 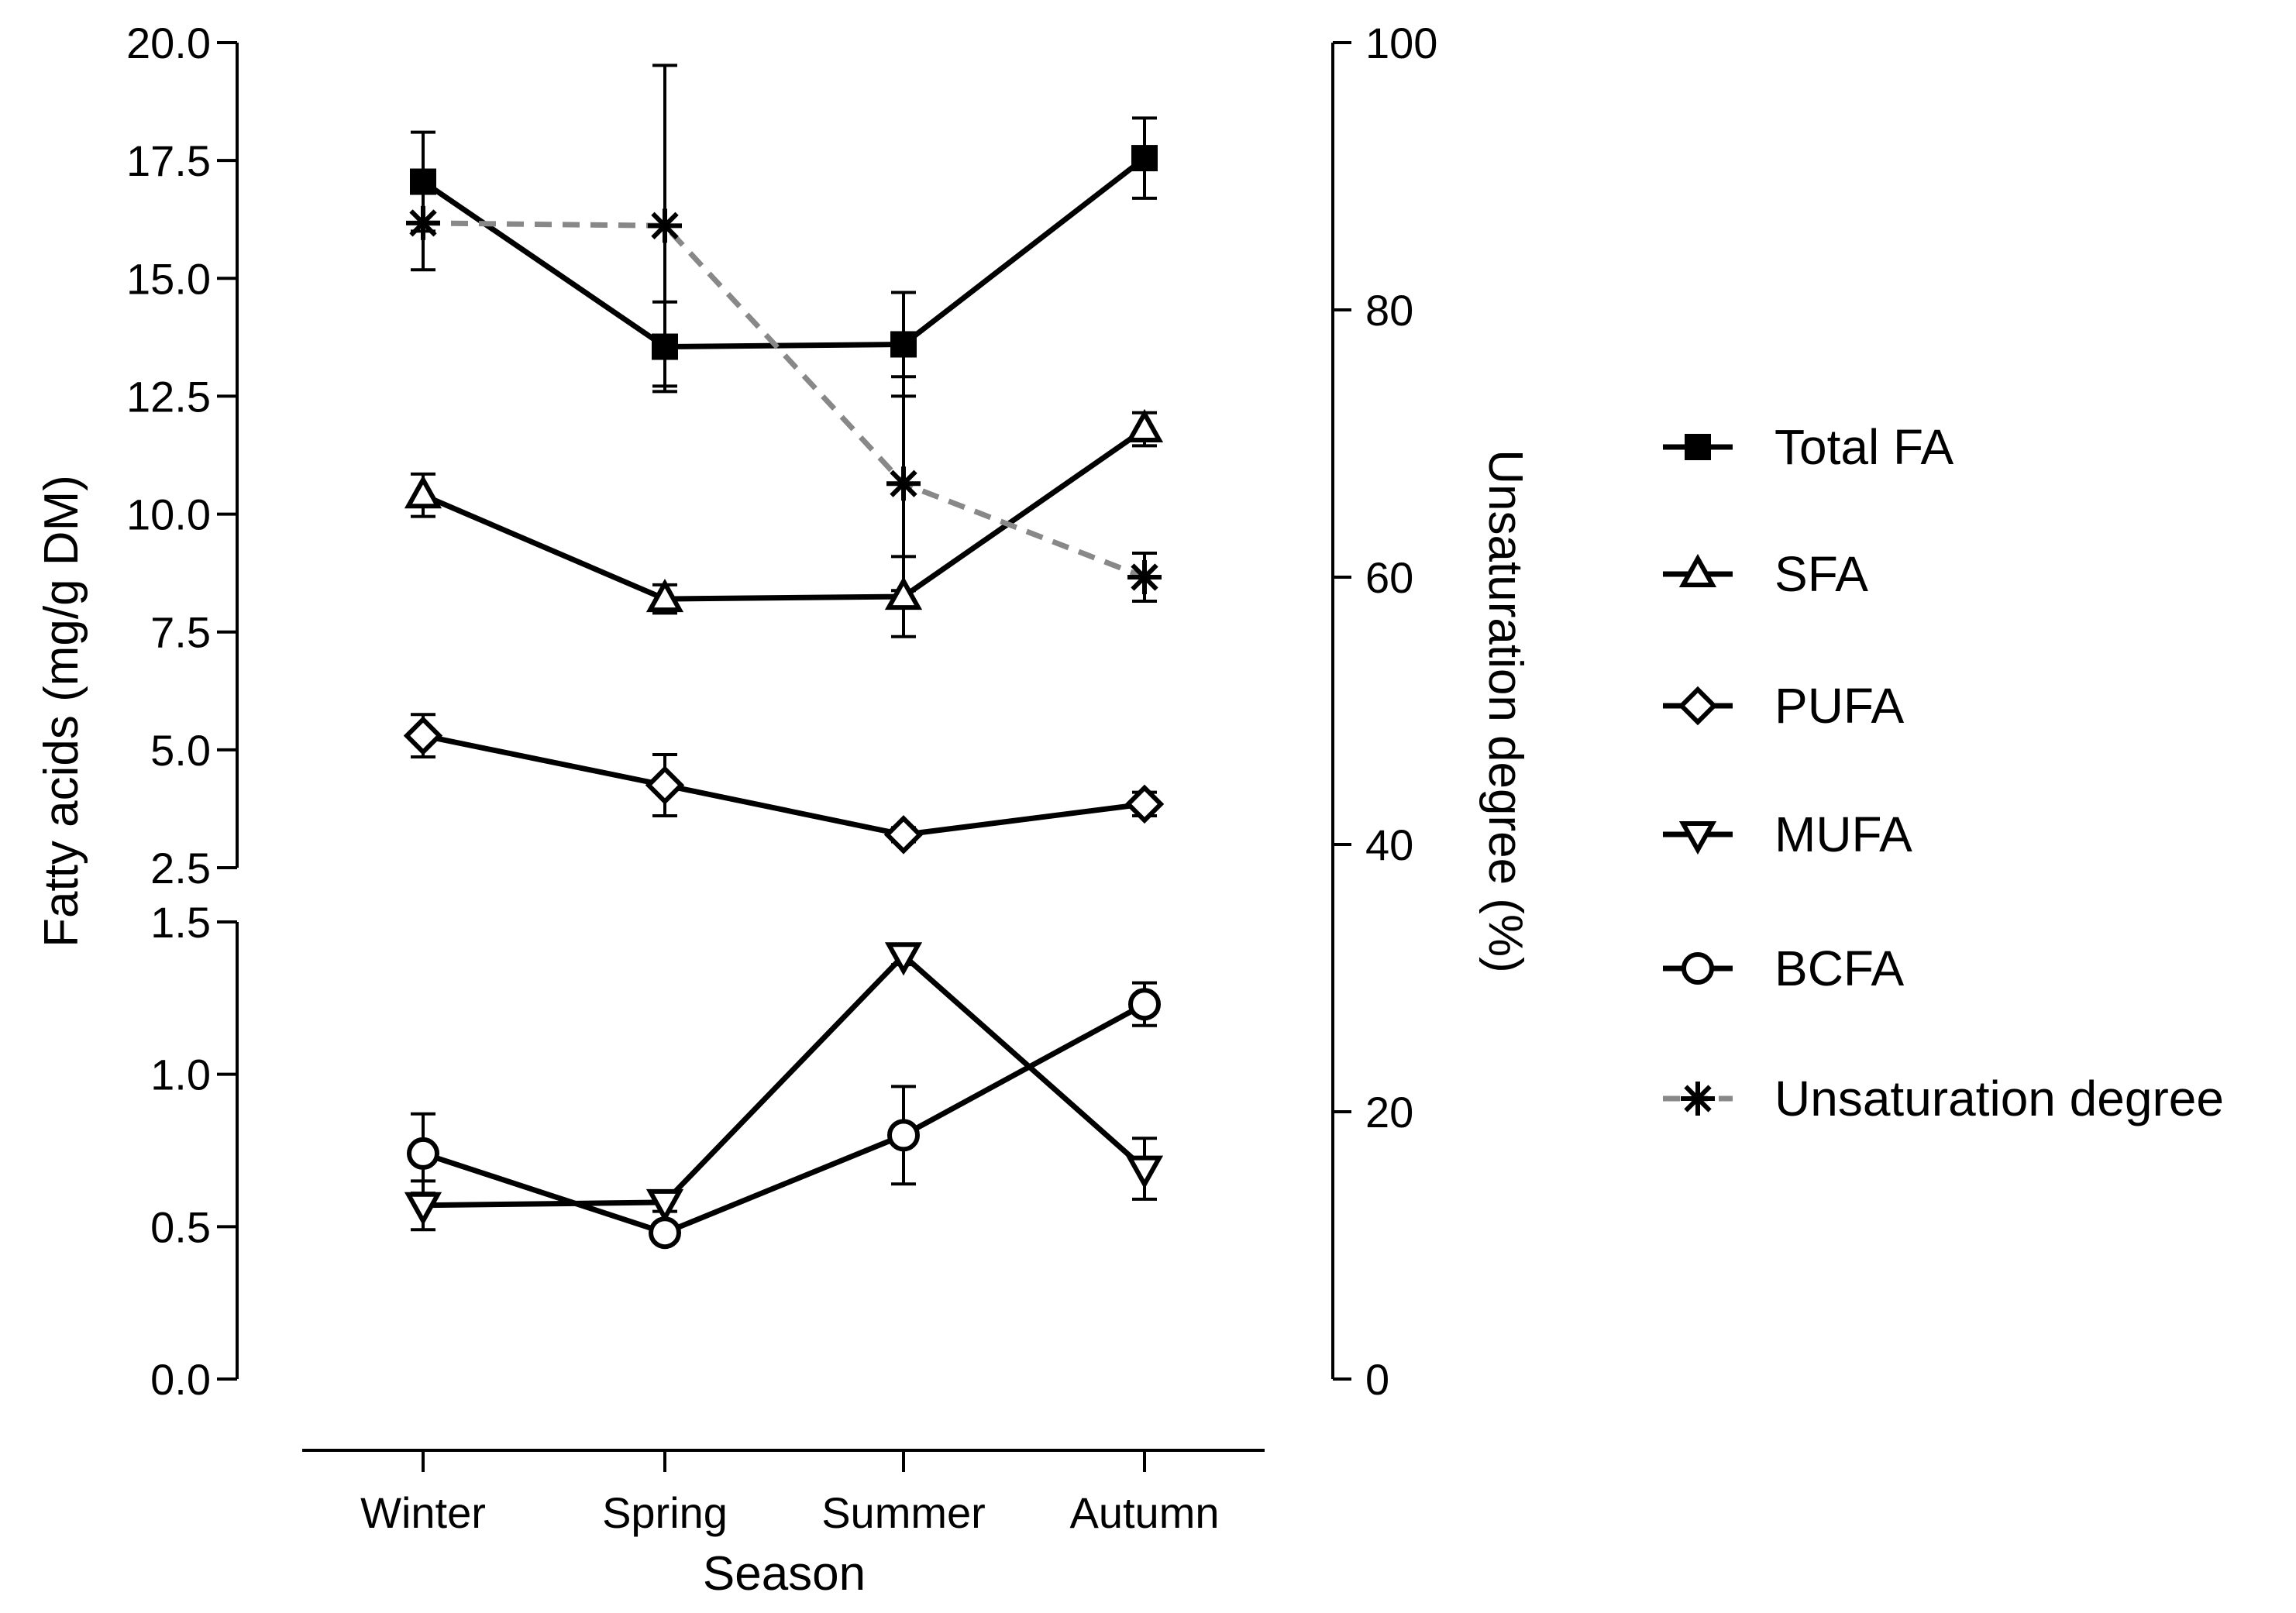 I want to click on left-tick-label: 2.5, so click(x=181, y=868).